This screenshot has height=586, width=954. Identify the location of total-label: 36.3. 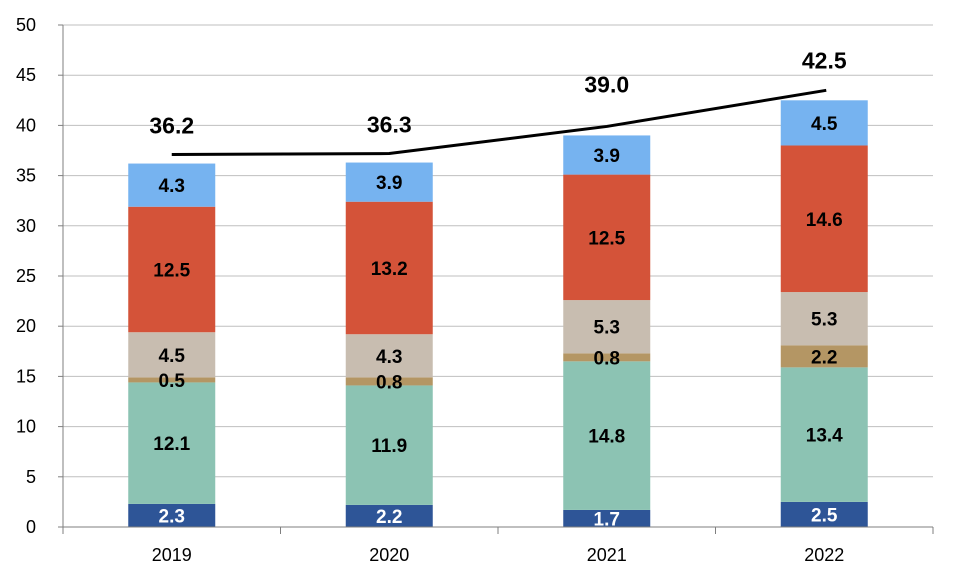
(389, 125).